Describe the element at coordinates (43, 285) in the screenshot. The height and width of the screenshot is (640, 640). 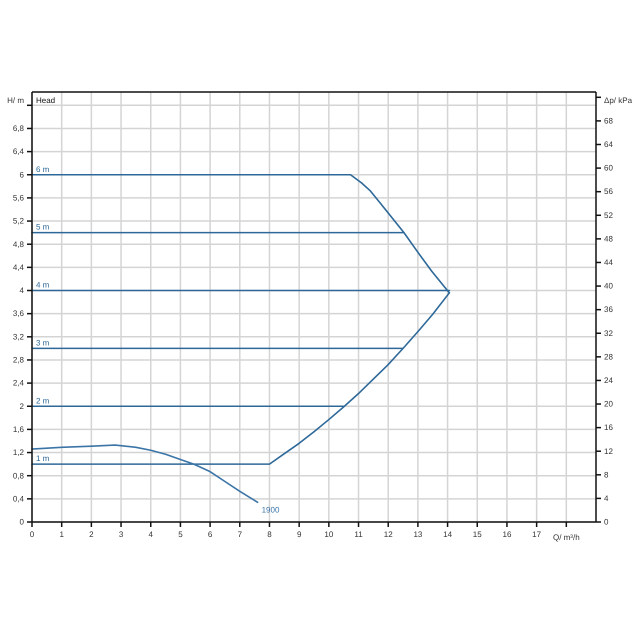
I see `series-label: 4 m` at that location.